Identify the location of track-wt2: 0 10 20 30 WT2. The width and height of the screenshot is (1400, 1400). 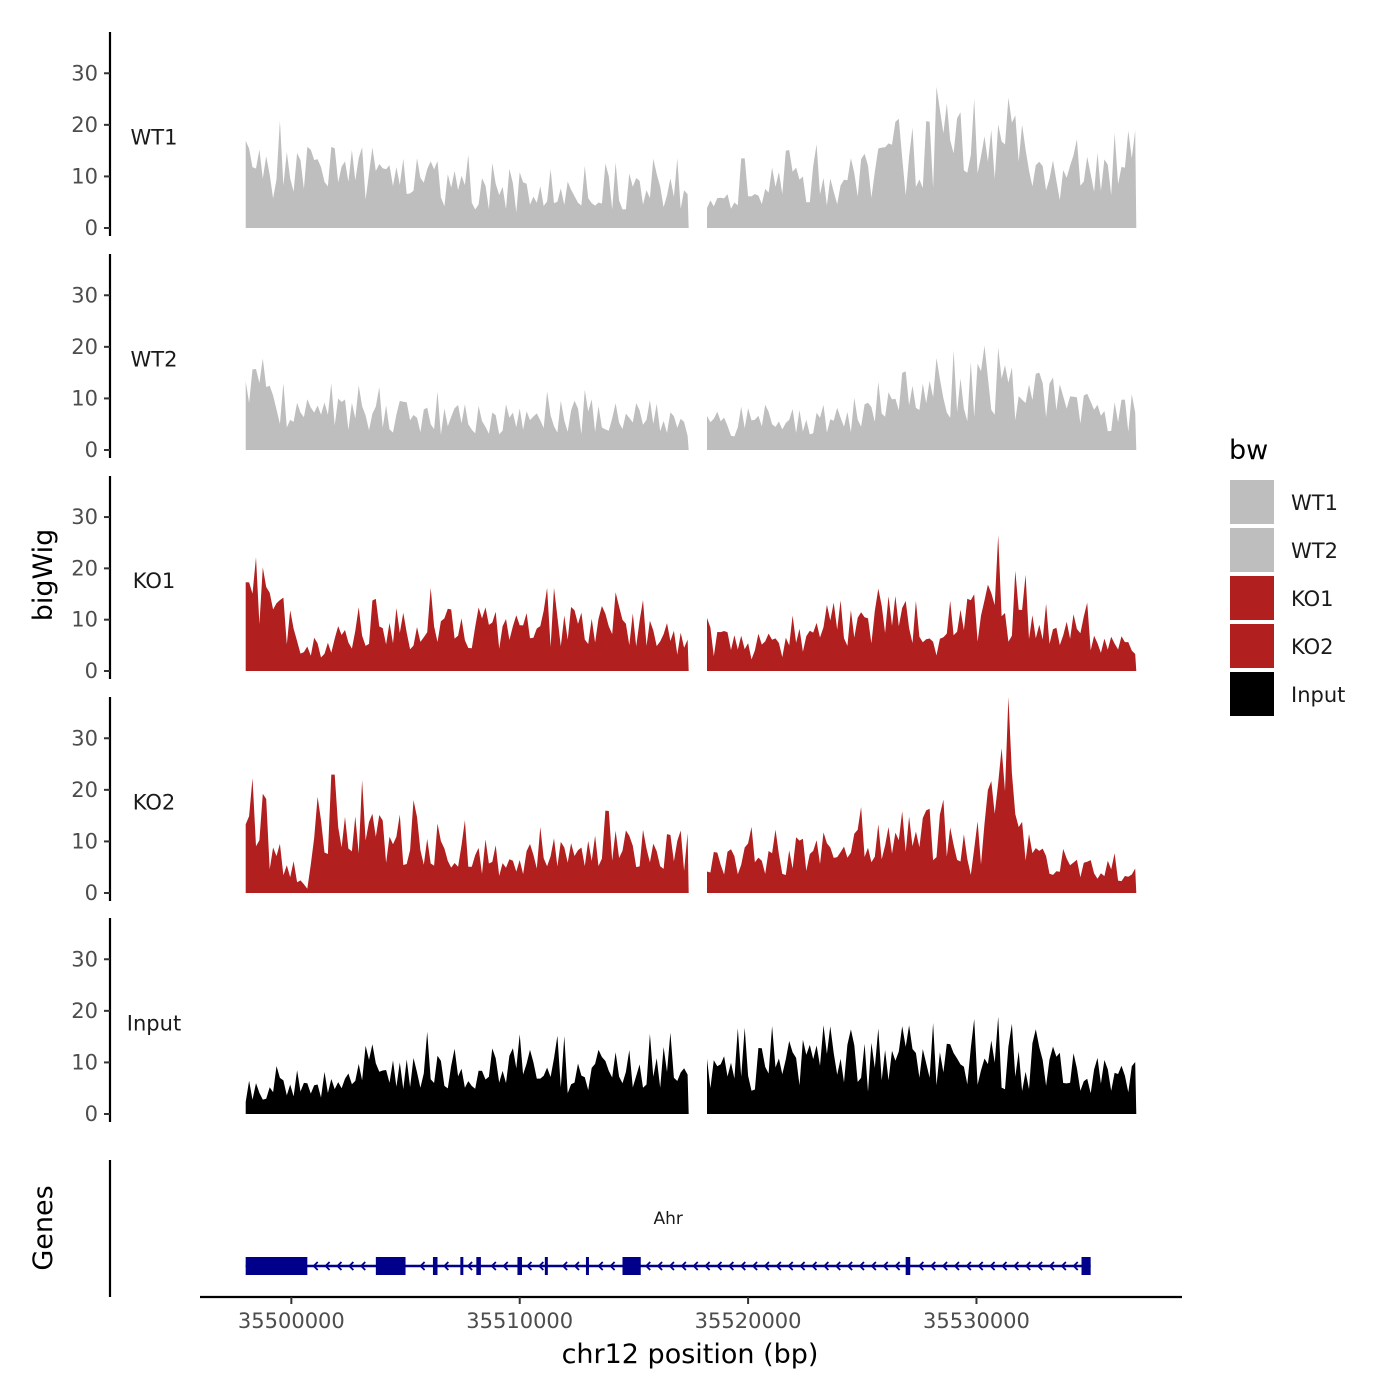
(604, 358).